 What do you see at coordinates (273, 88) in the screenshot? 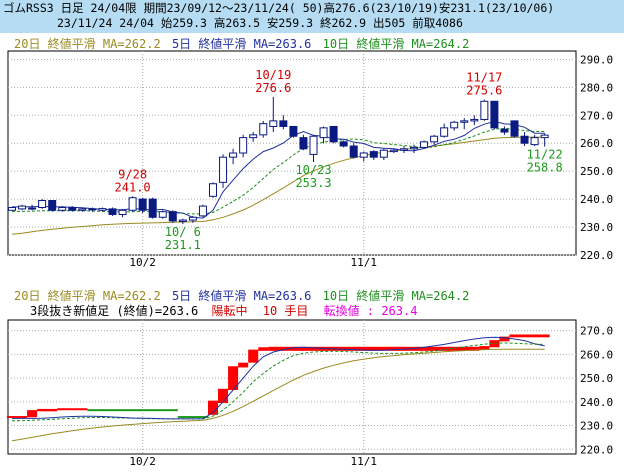
I see `ann-high-1019-value: 276.6` at bounding box center [273, 88].